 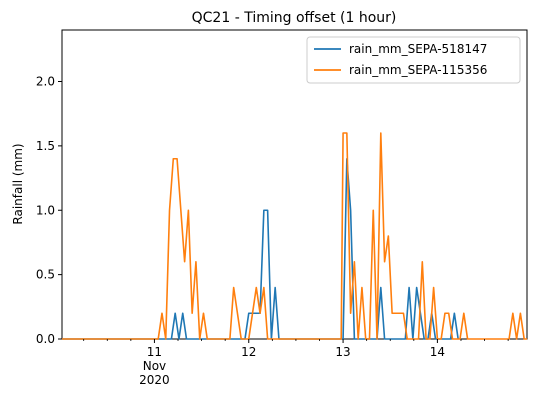 What do you see at coordinates (45, 210) in the screenshot?
I see `y-tick-label: 1.0` at bounding box center [45, 210].